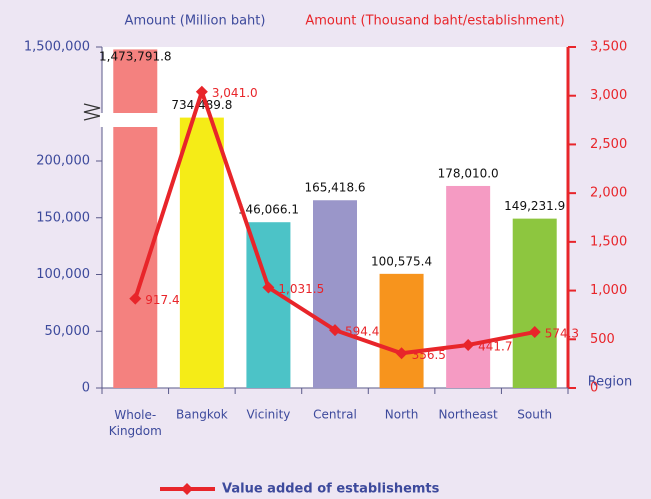  I want to click on y-axis-title: Amount (Million baht), so click(195, 21).